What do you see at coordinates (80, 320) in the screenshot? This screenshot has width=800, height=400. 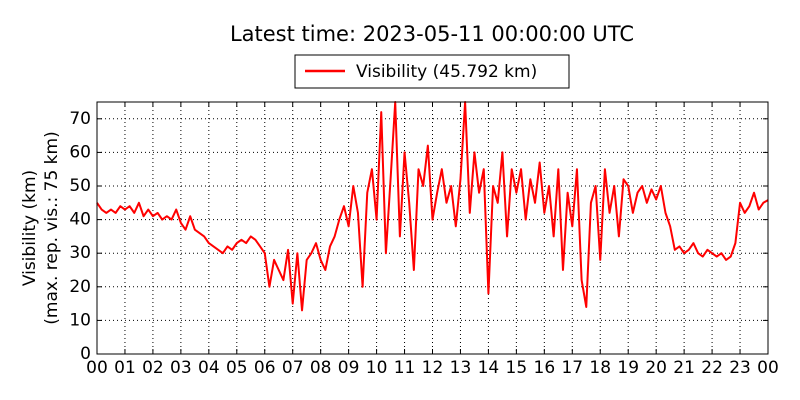 I see `y-tick-label: 10` at bounding box center [80, 320].